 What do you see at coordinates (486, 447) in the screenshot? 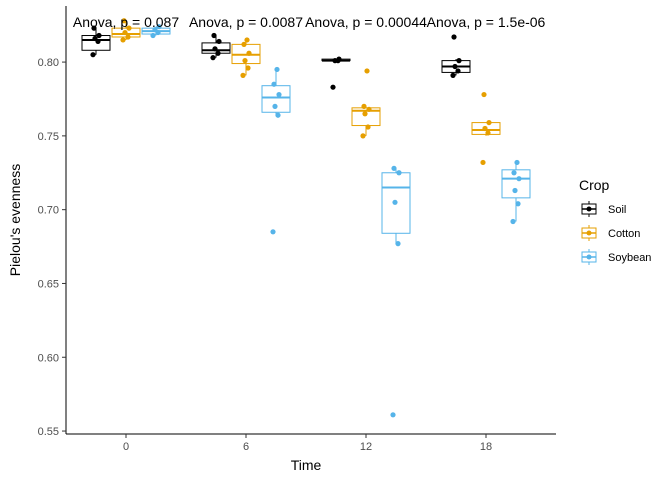
I see `x-tick-label: 18` at bounding box center [486, 447].